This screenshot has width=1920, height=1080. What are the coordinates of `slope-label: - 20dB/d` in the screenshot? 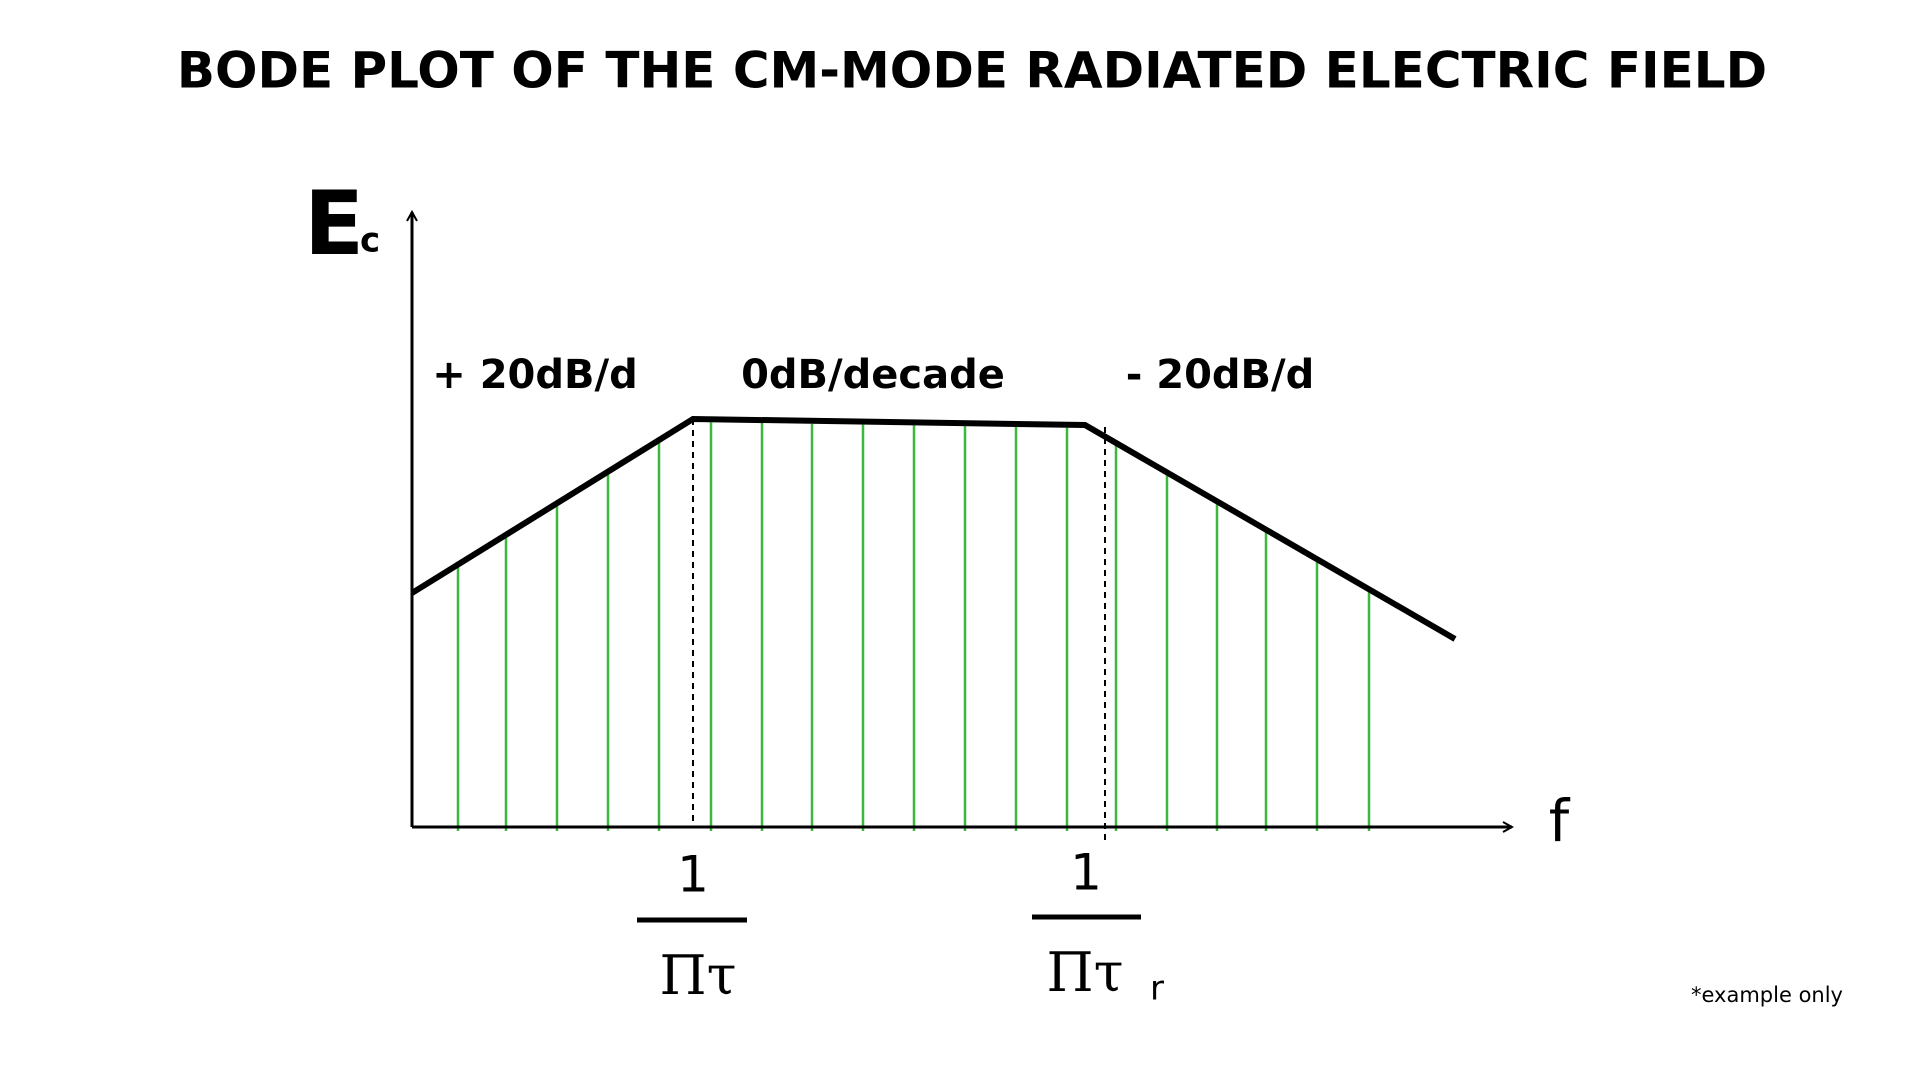 It's located at (1220, 375).